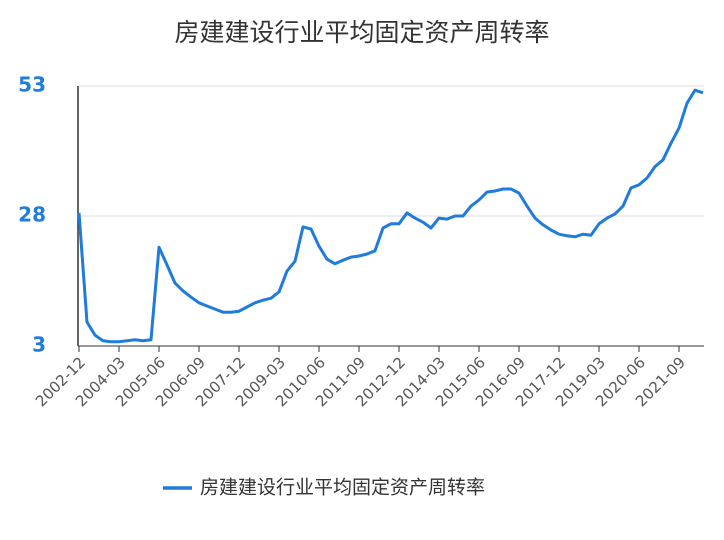 Image resolution: width=724 pixels, height=540 pixels. What do you see at coordinates (32, 85) in the screenshot?
I see `y-tick-label: 53` at bounding box center [32, 85].